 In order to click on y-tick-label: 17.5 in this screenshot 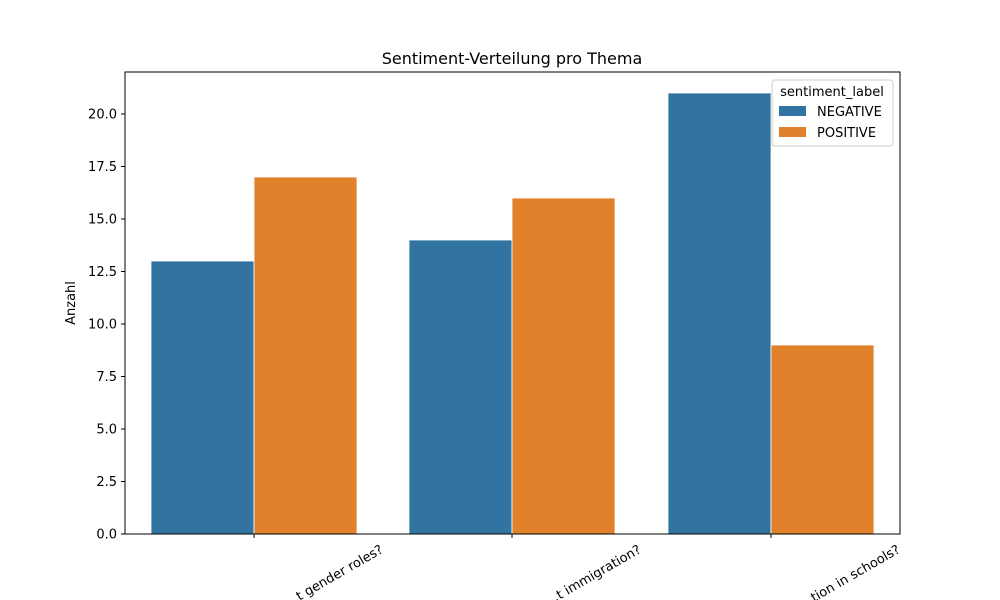, I will do `click(102, 167)`.